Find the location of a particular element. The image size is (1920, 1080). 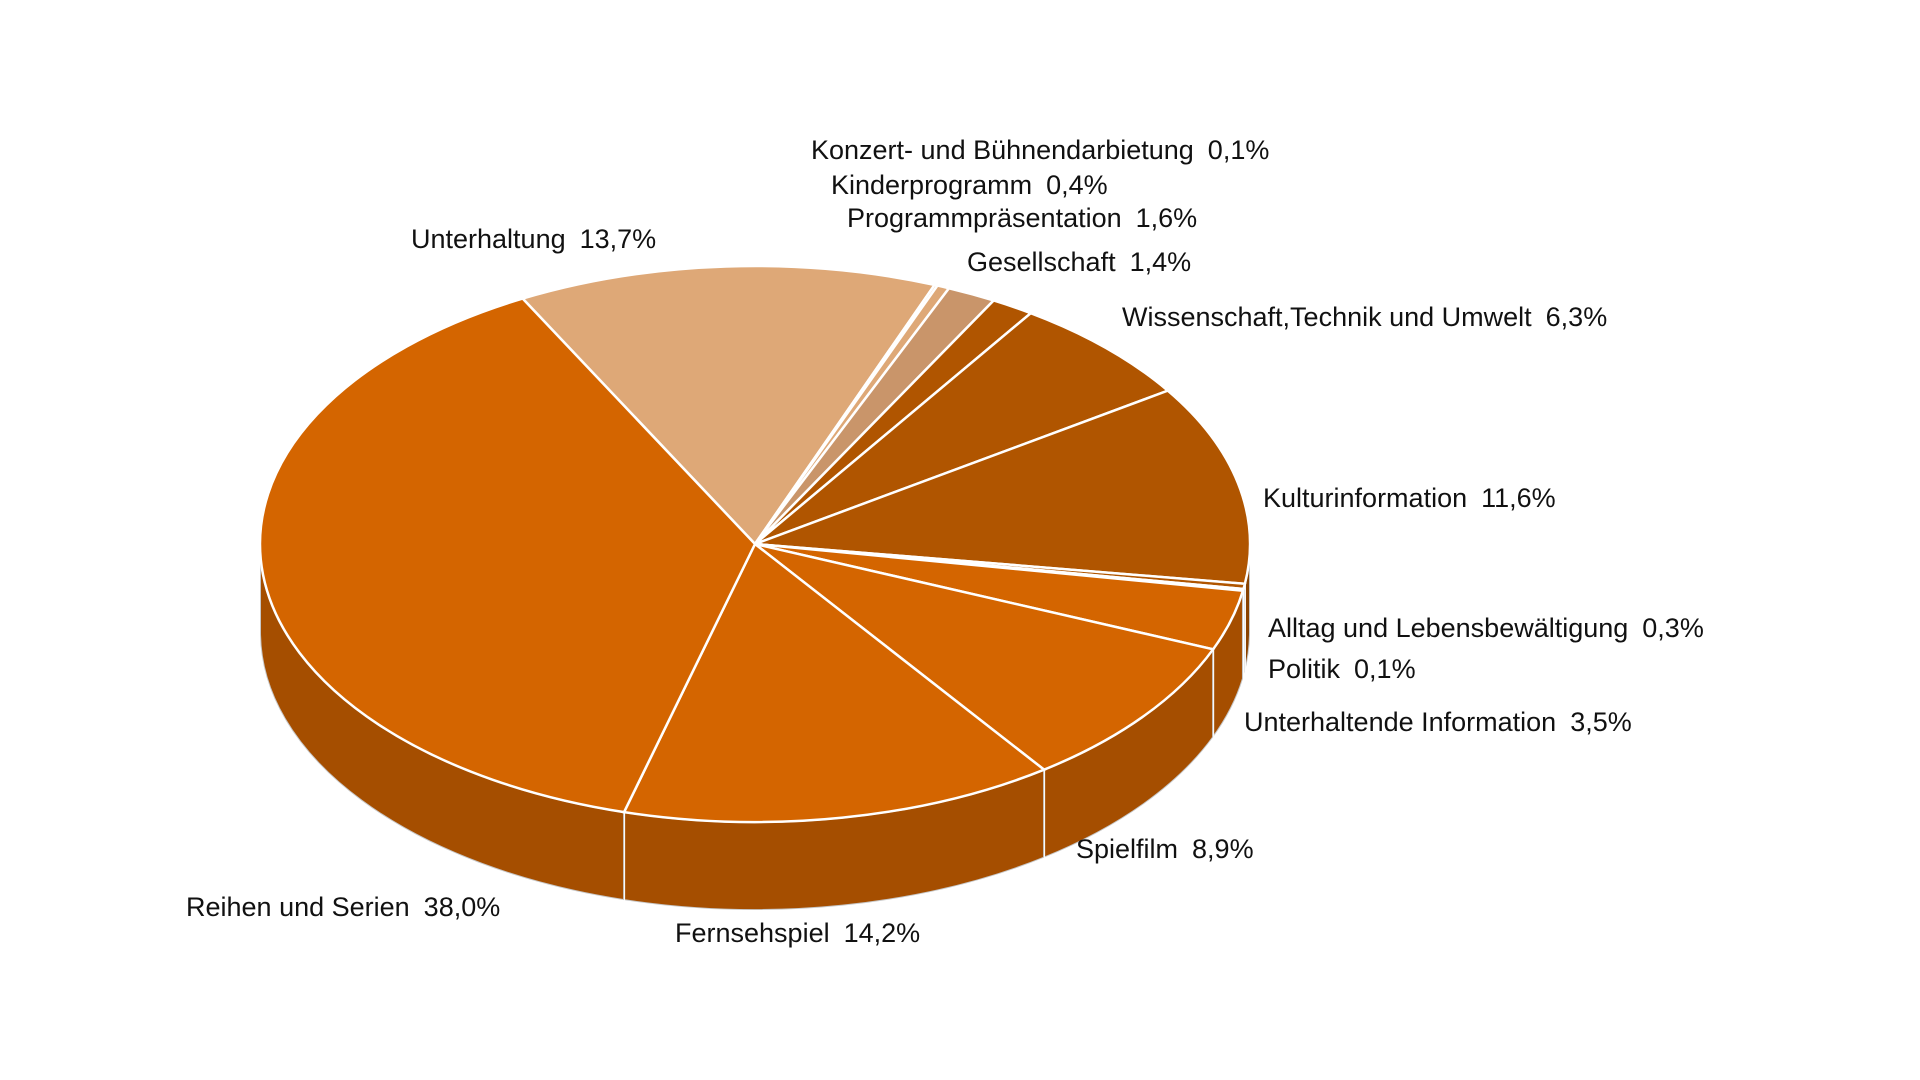

category-label: Reihen und Serien is located at coordinates (298, 907).